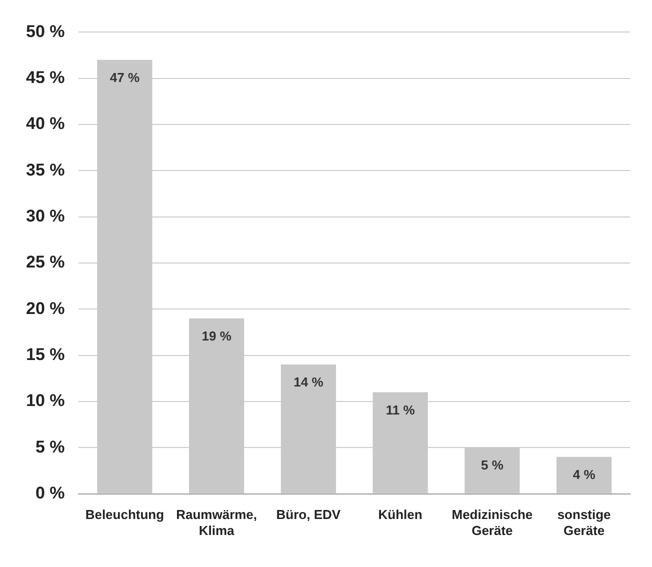  Describe the element at coordinates (401, 410) in the screenshot. I see `data-label: 11 %` at that location.